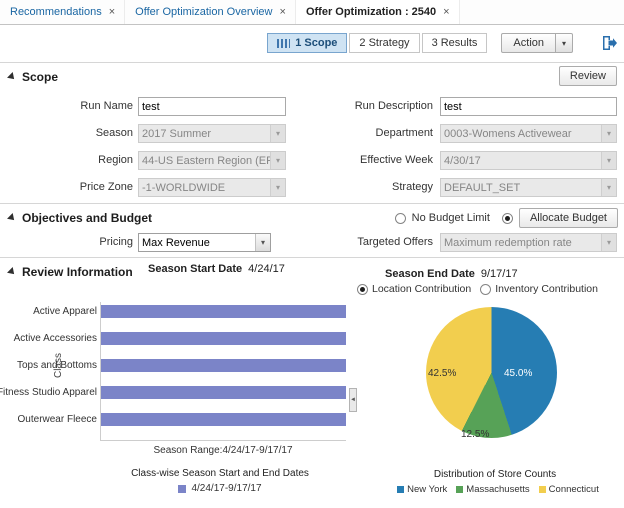 This screenshot has height=508, width=624. Describe the element at coordinates (312, 76) in the screenshot. I see `scope-section-header: Scope Review` at that location.